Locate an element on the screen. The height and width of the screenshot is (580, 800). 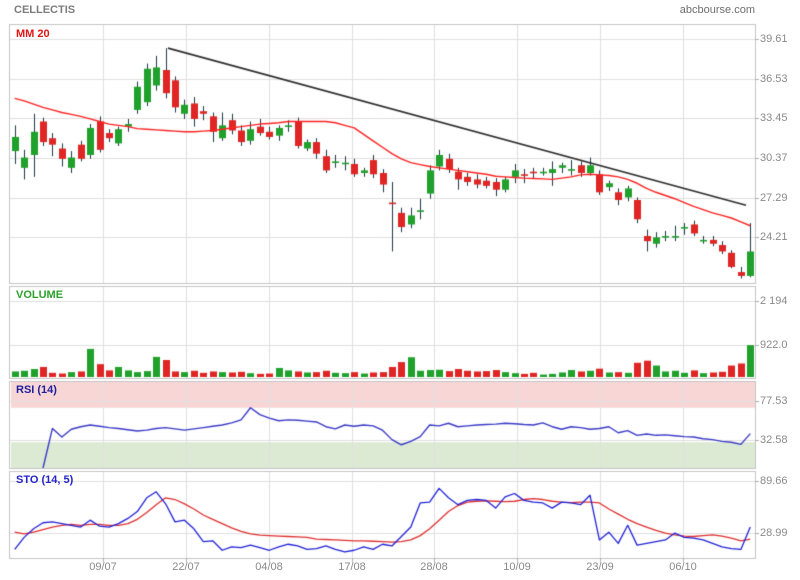
date-label: 28/08 is located at coordinates (434, 567).